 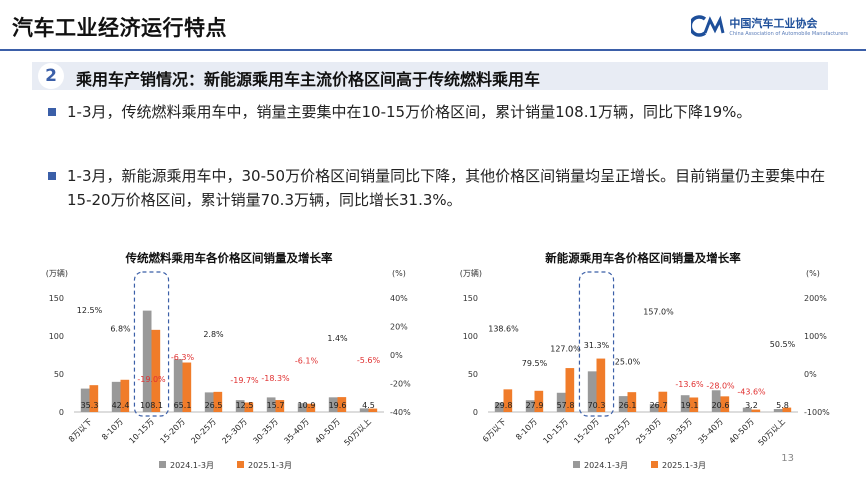 What do you see at coordinates (430, 76) in the screenshot?
I see `section-bar` at bounding box center [430, 76].